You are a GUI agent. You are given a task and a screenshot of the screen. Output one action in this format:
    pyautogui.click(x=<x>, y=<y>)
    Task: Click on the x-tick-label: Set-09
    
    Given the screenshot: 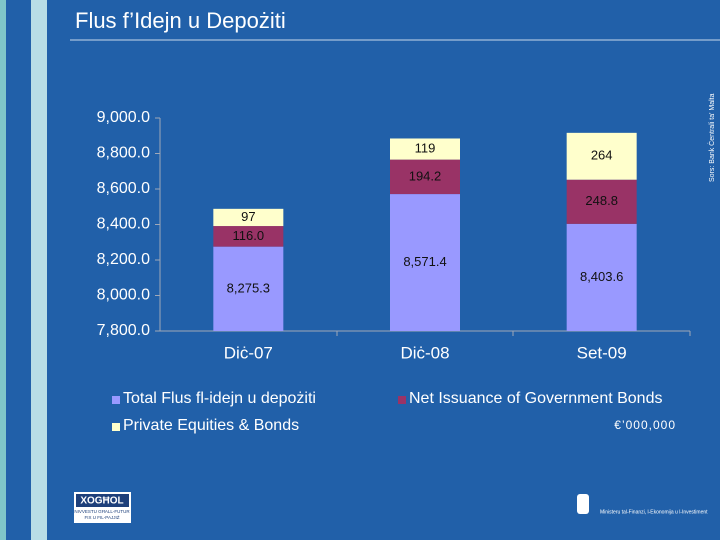 What is the action you would take?
    pyautogui.click(x=602, y=352)
    